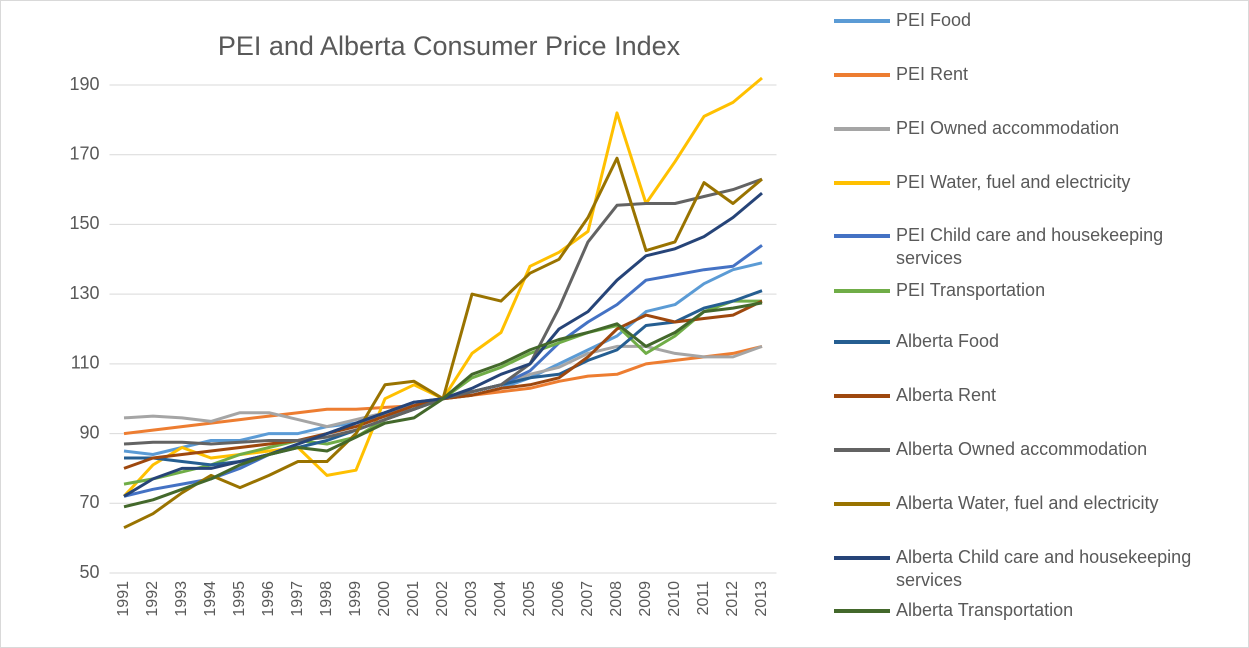 Image resolution: width=1249 pixels, height=648 pixels. What do you see at coordinates (123, 599) in the screenshot?
I see `x-tick-label: 1991` at bounding box center [123, 599].